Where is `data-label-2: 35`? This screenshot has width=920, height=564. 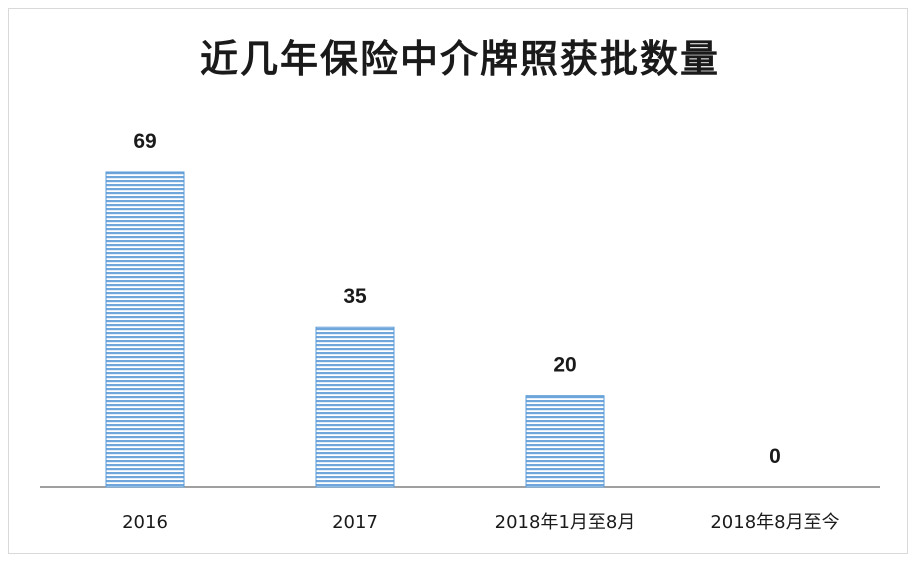 data-label-2: 35 is located at coordinates (355, 296).